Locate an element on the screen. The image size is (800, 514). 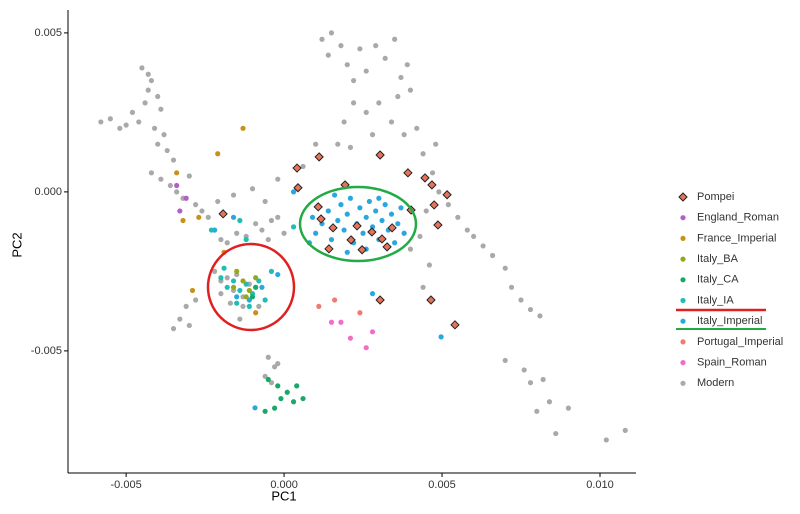
y-tick-label: -0.005 is located at coordinates (46, 351).